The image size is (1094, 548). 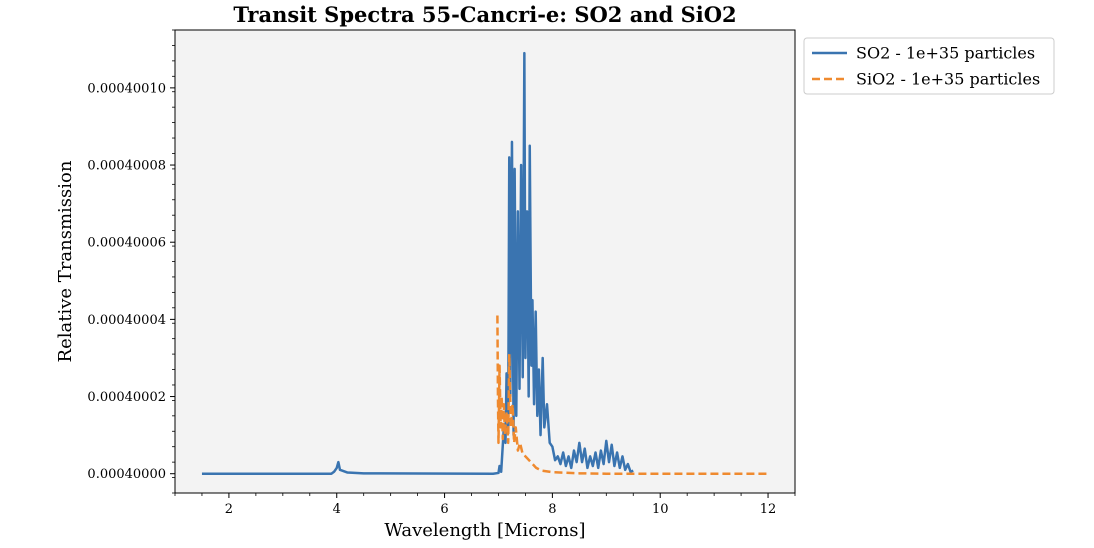 I want to click on y-tick-label: 0.00040002, so click(x=126, y=397).